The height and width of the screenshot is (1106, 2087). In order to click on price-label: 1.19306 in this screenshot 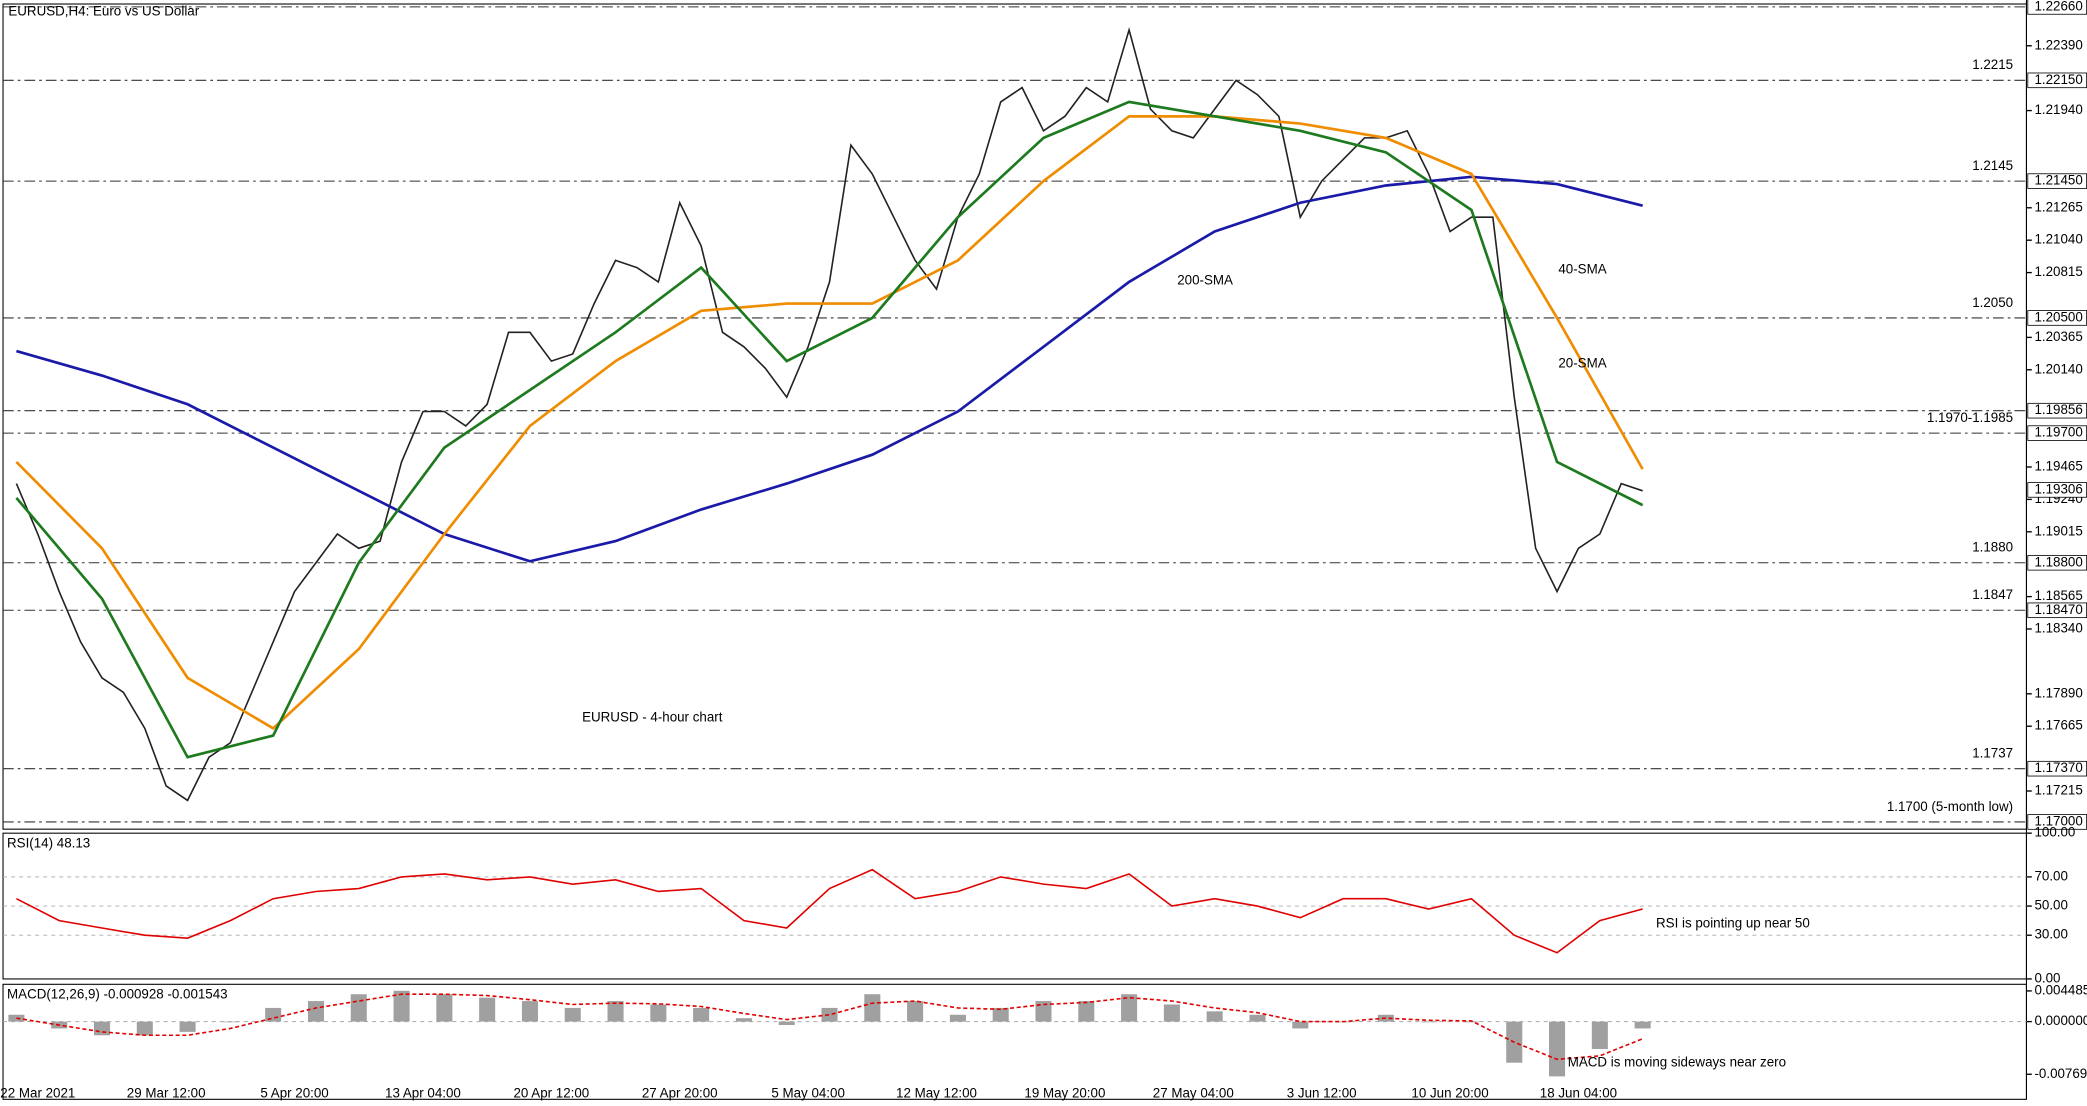, I will do `click(2058, 488)`.